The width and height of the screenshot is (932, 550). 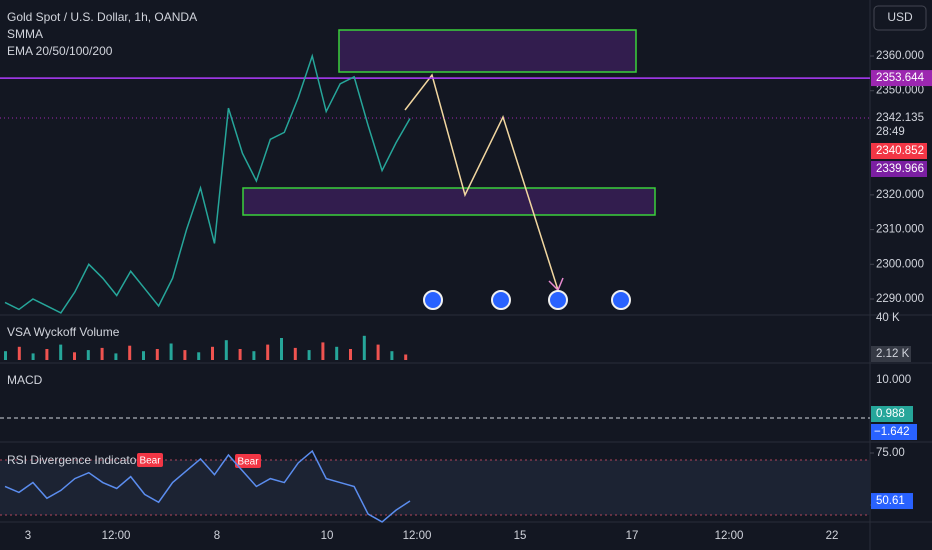 I want to click on signal-value: −1.642, so click(x=892, y=432).